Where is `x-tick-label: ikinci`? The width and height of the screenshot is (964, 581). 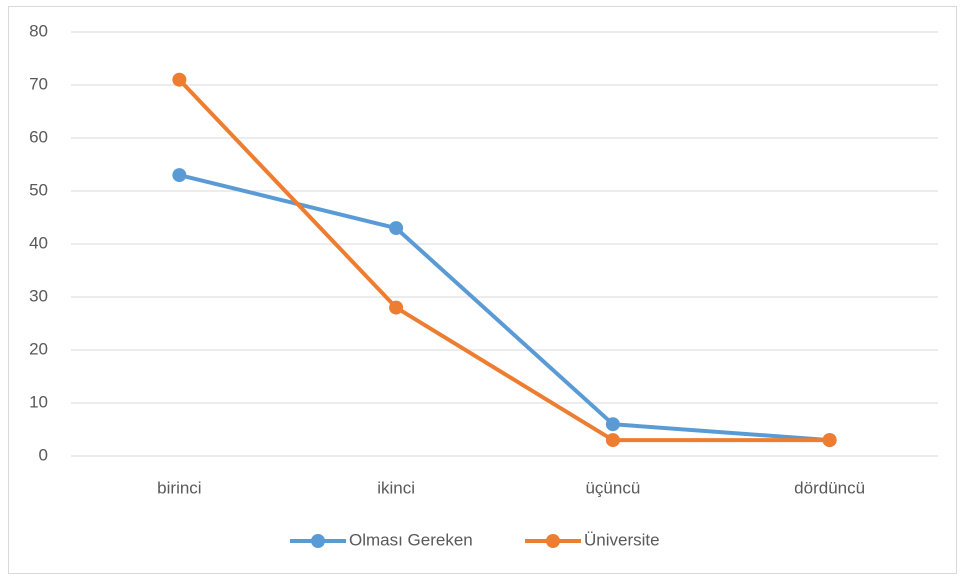 x-tick-label: ikinci is located at coordinates (396, 487).